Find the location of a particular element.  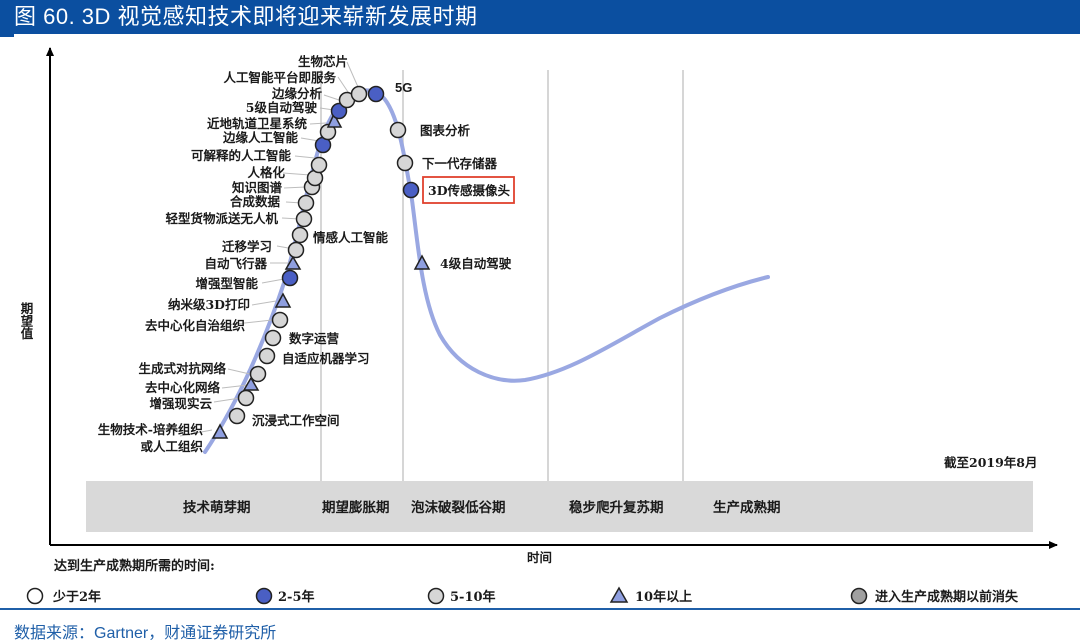

legend-label-10plus: 10年以上 is located at coordinates (663, 597).